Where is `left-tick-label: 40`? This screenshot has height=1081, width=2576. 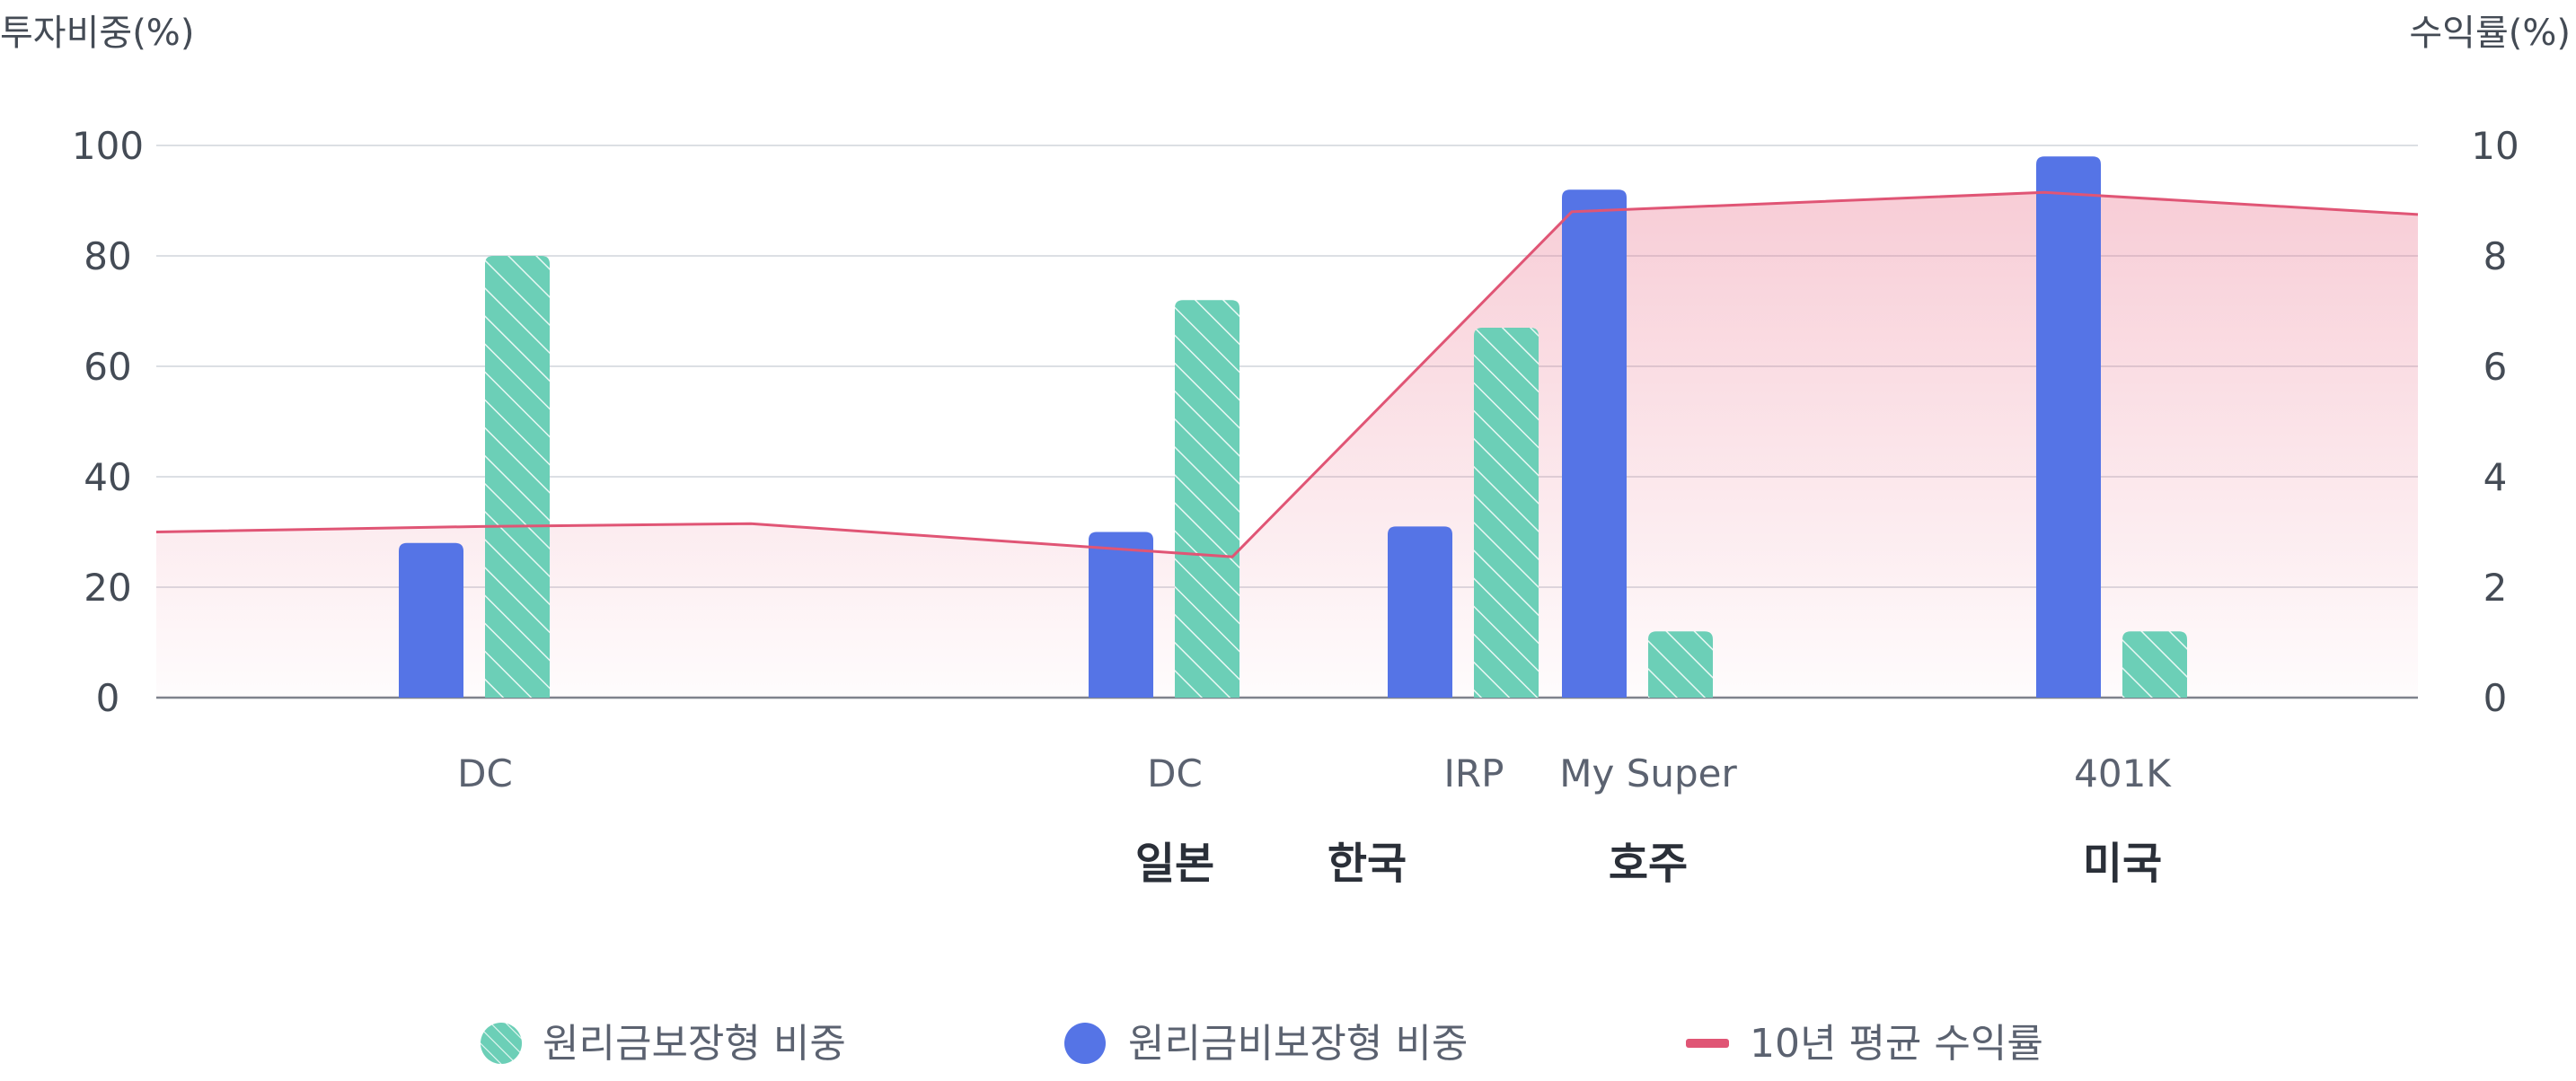
left-tick-label: 40 is located at coordinates (107, 477).